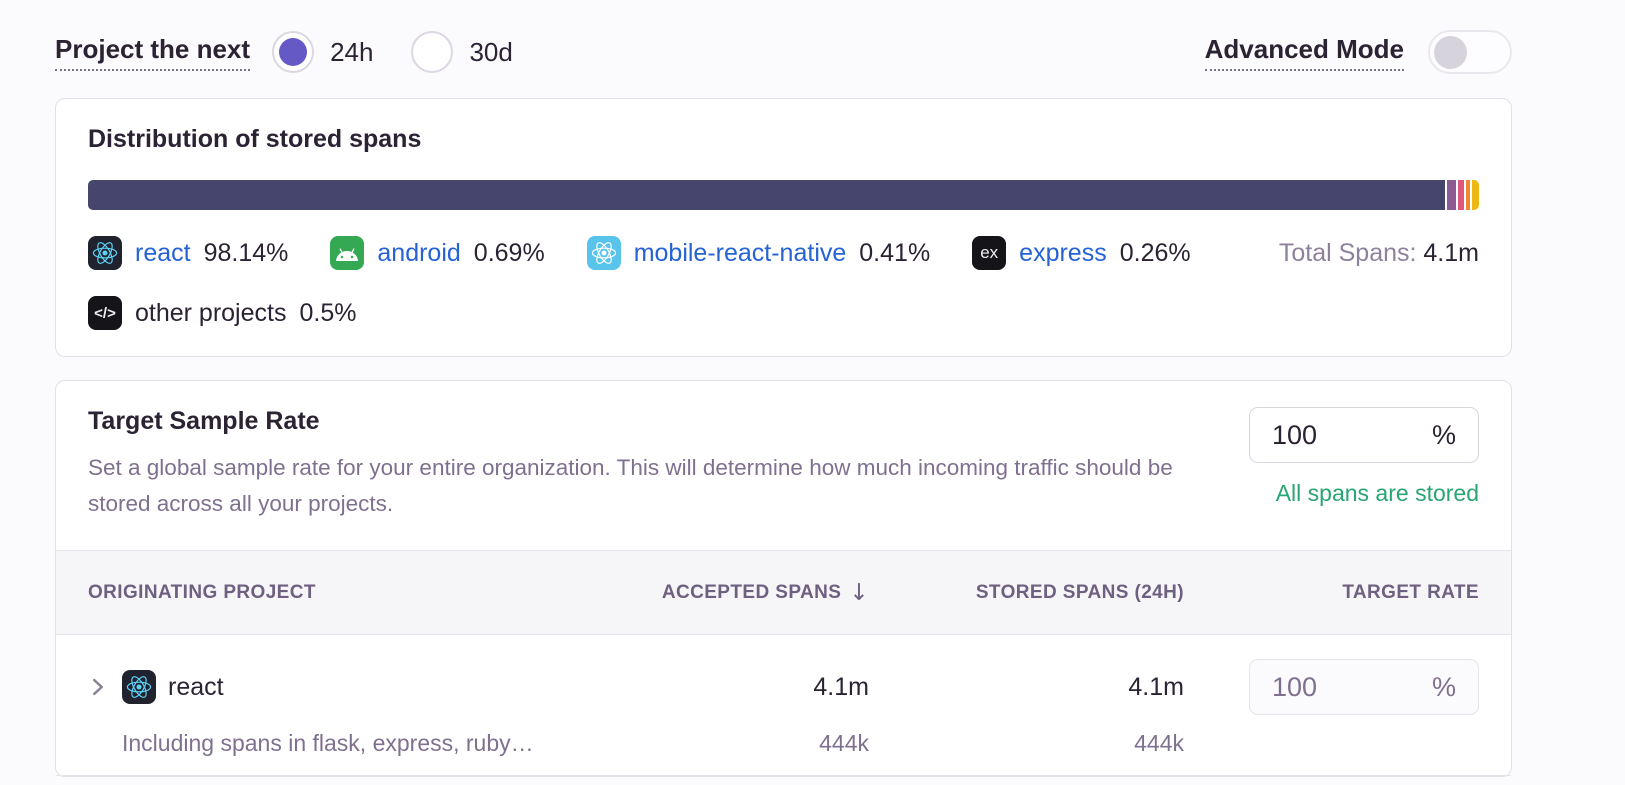 The image size is (1625, 785). I want to click on radio-24h-dot, so click(293, 52).